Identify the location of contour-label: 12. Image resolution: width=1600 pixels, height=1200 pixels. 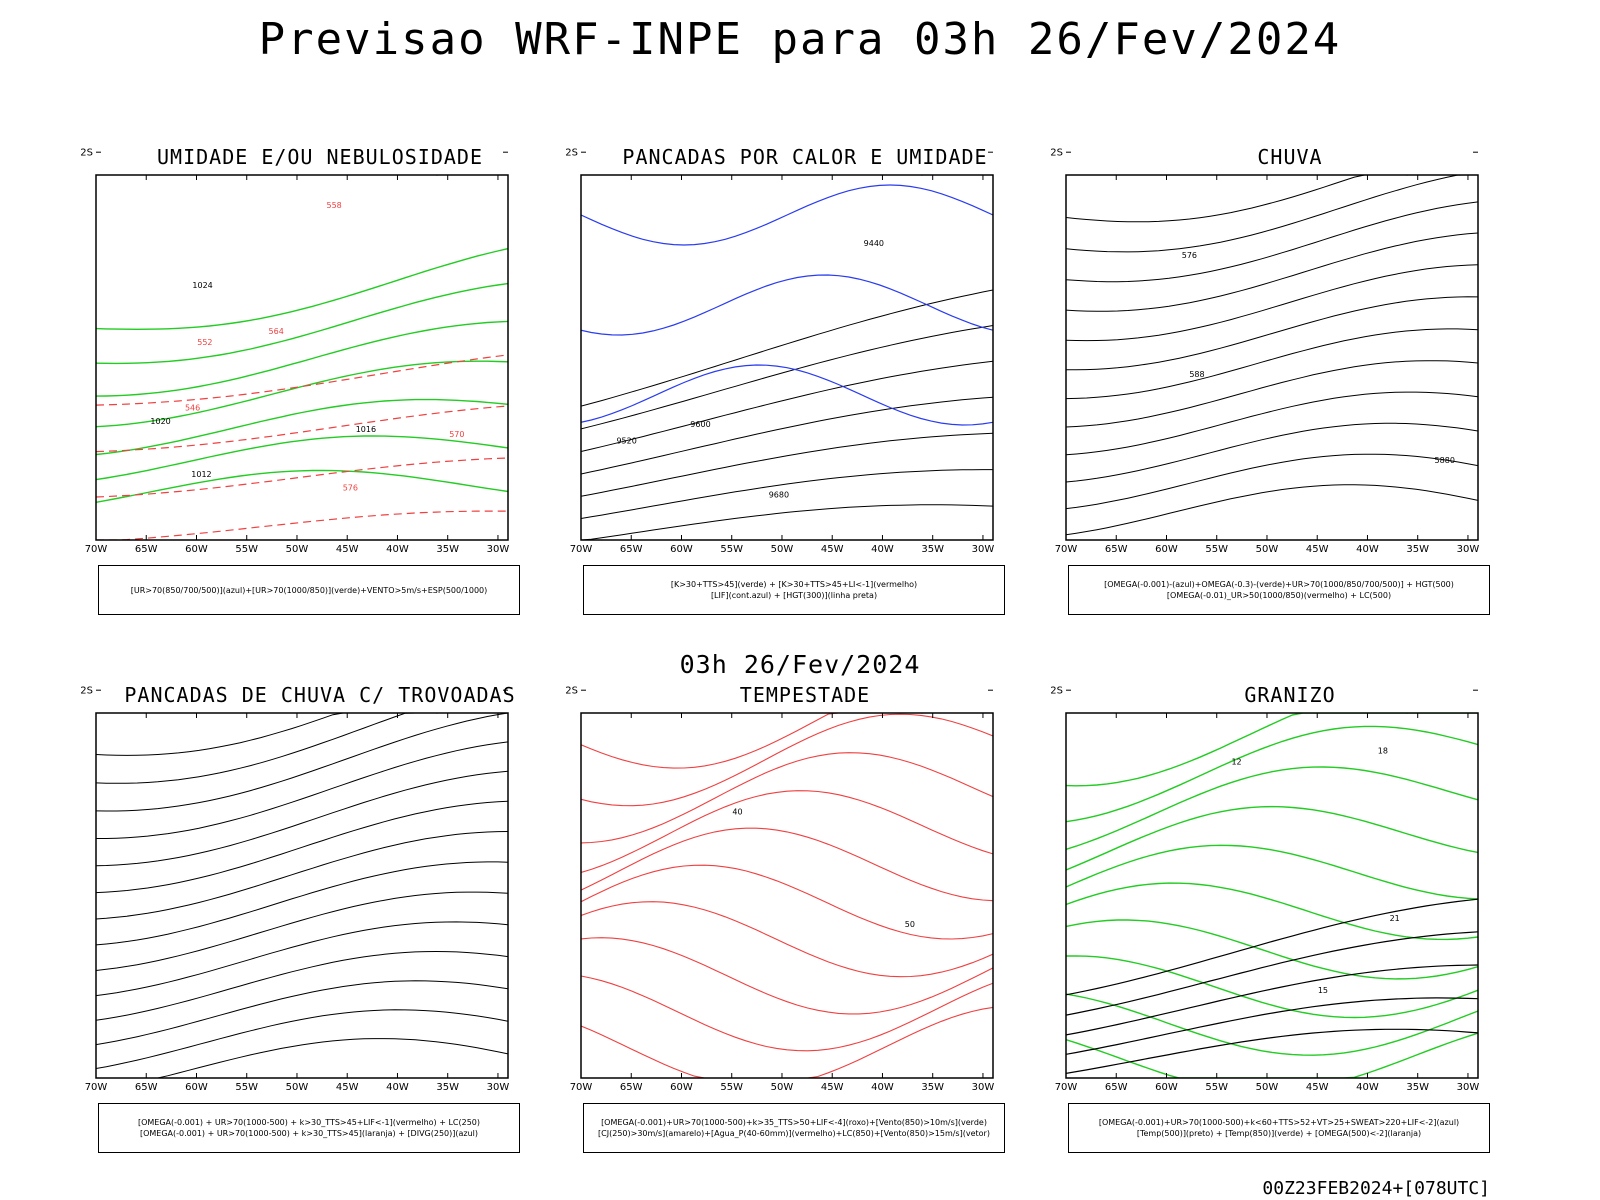
(1236, 762).